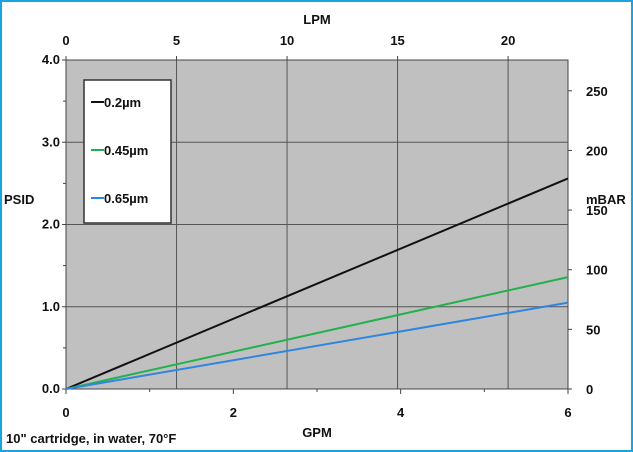  What do you see at coordinates (606, 199) in the screenshot?
I see `right-axis-title: mBAR` at bounding box center [606, 199].